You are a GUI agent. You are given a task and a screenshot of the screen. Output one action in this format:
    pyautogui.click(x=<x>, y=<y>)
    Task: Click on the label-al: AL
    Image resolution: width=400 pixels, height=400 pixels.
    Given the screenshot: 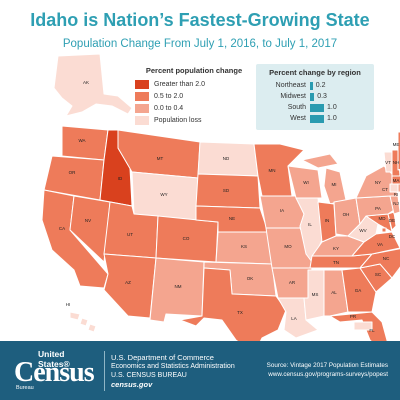 What is the action you would take?
    pyautogui.click(x=334, y=292)
    